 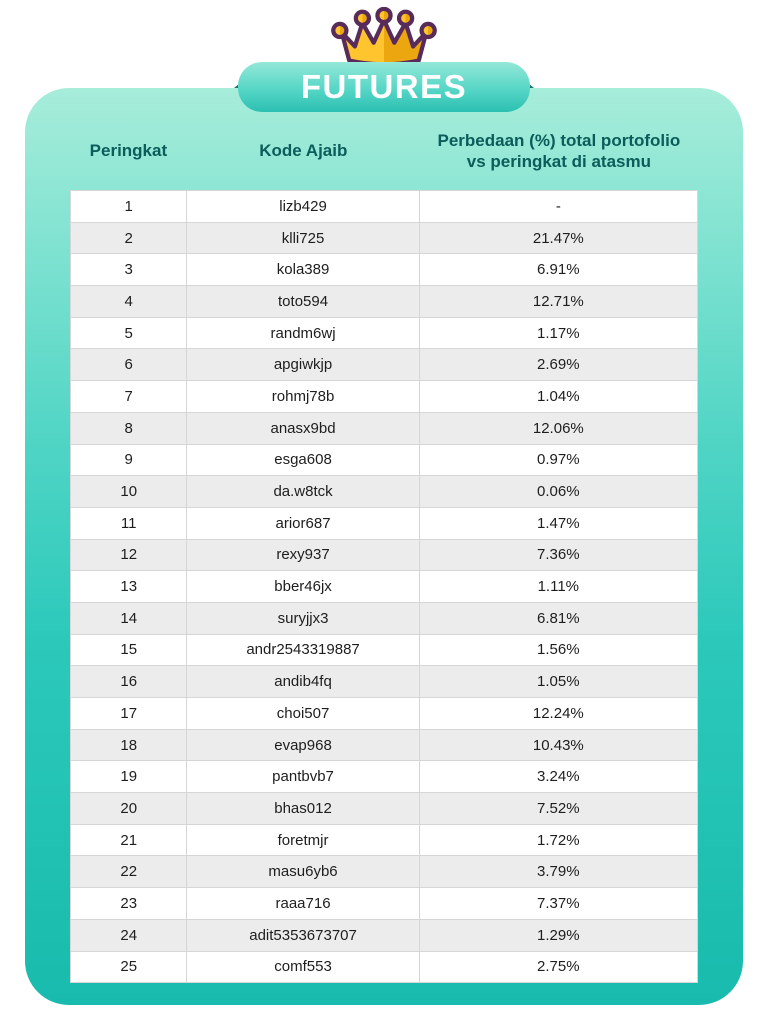 What do you see at coordinates (129, 396) in the screenshot?
I see `cell-peringkat: 7` at bounding box center [129, 396].